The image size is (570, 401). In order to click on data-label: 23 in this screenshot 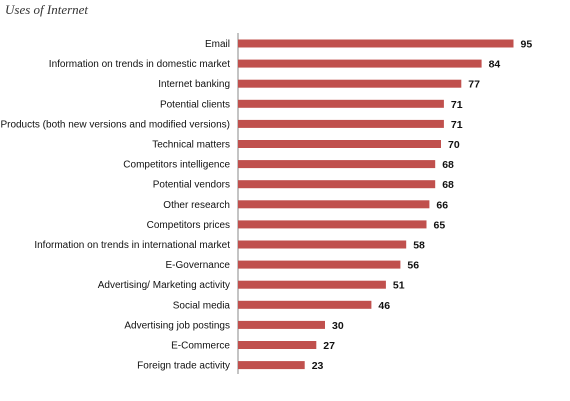, I will do `click(318, 366)`.